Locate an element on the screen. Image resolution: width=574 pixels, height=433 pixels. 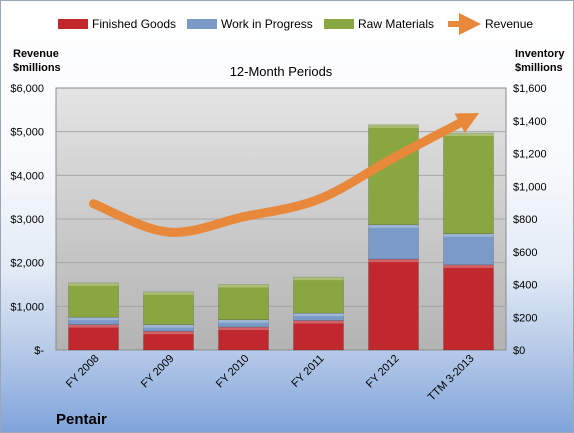
category-label: FY 2012 is located at coordinates (383, 372).